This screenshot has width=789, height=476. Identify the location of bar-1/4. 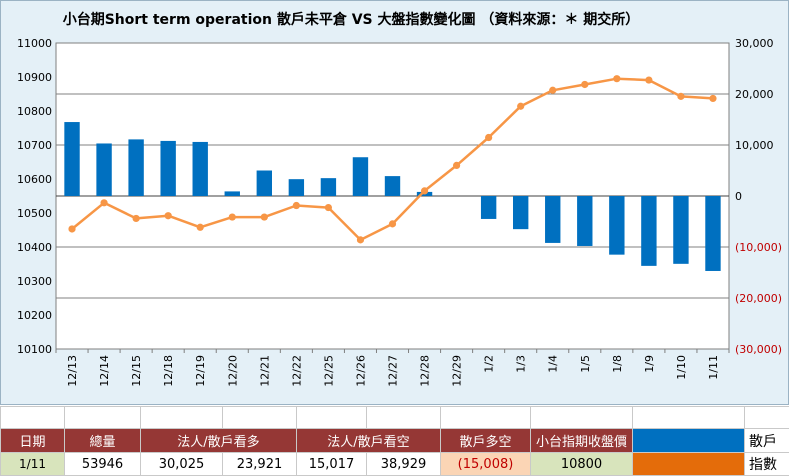
(552, 219).